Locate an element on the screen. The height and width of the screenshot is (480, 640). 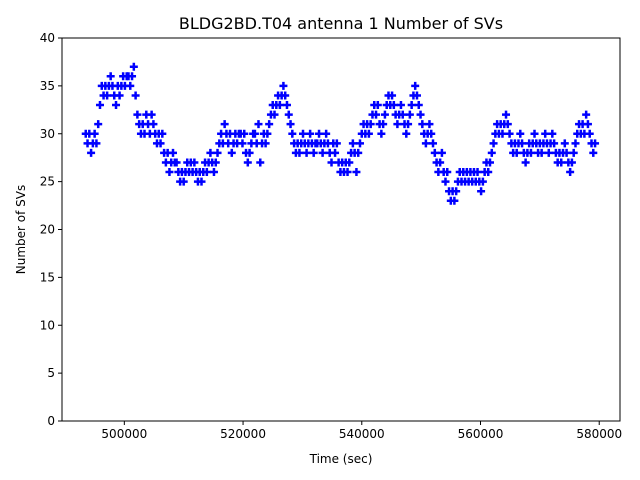
y-axis-label: Number of SVs is located at coordinates (21, 229).